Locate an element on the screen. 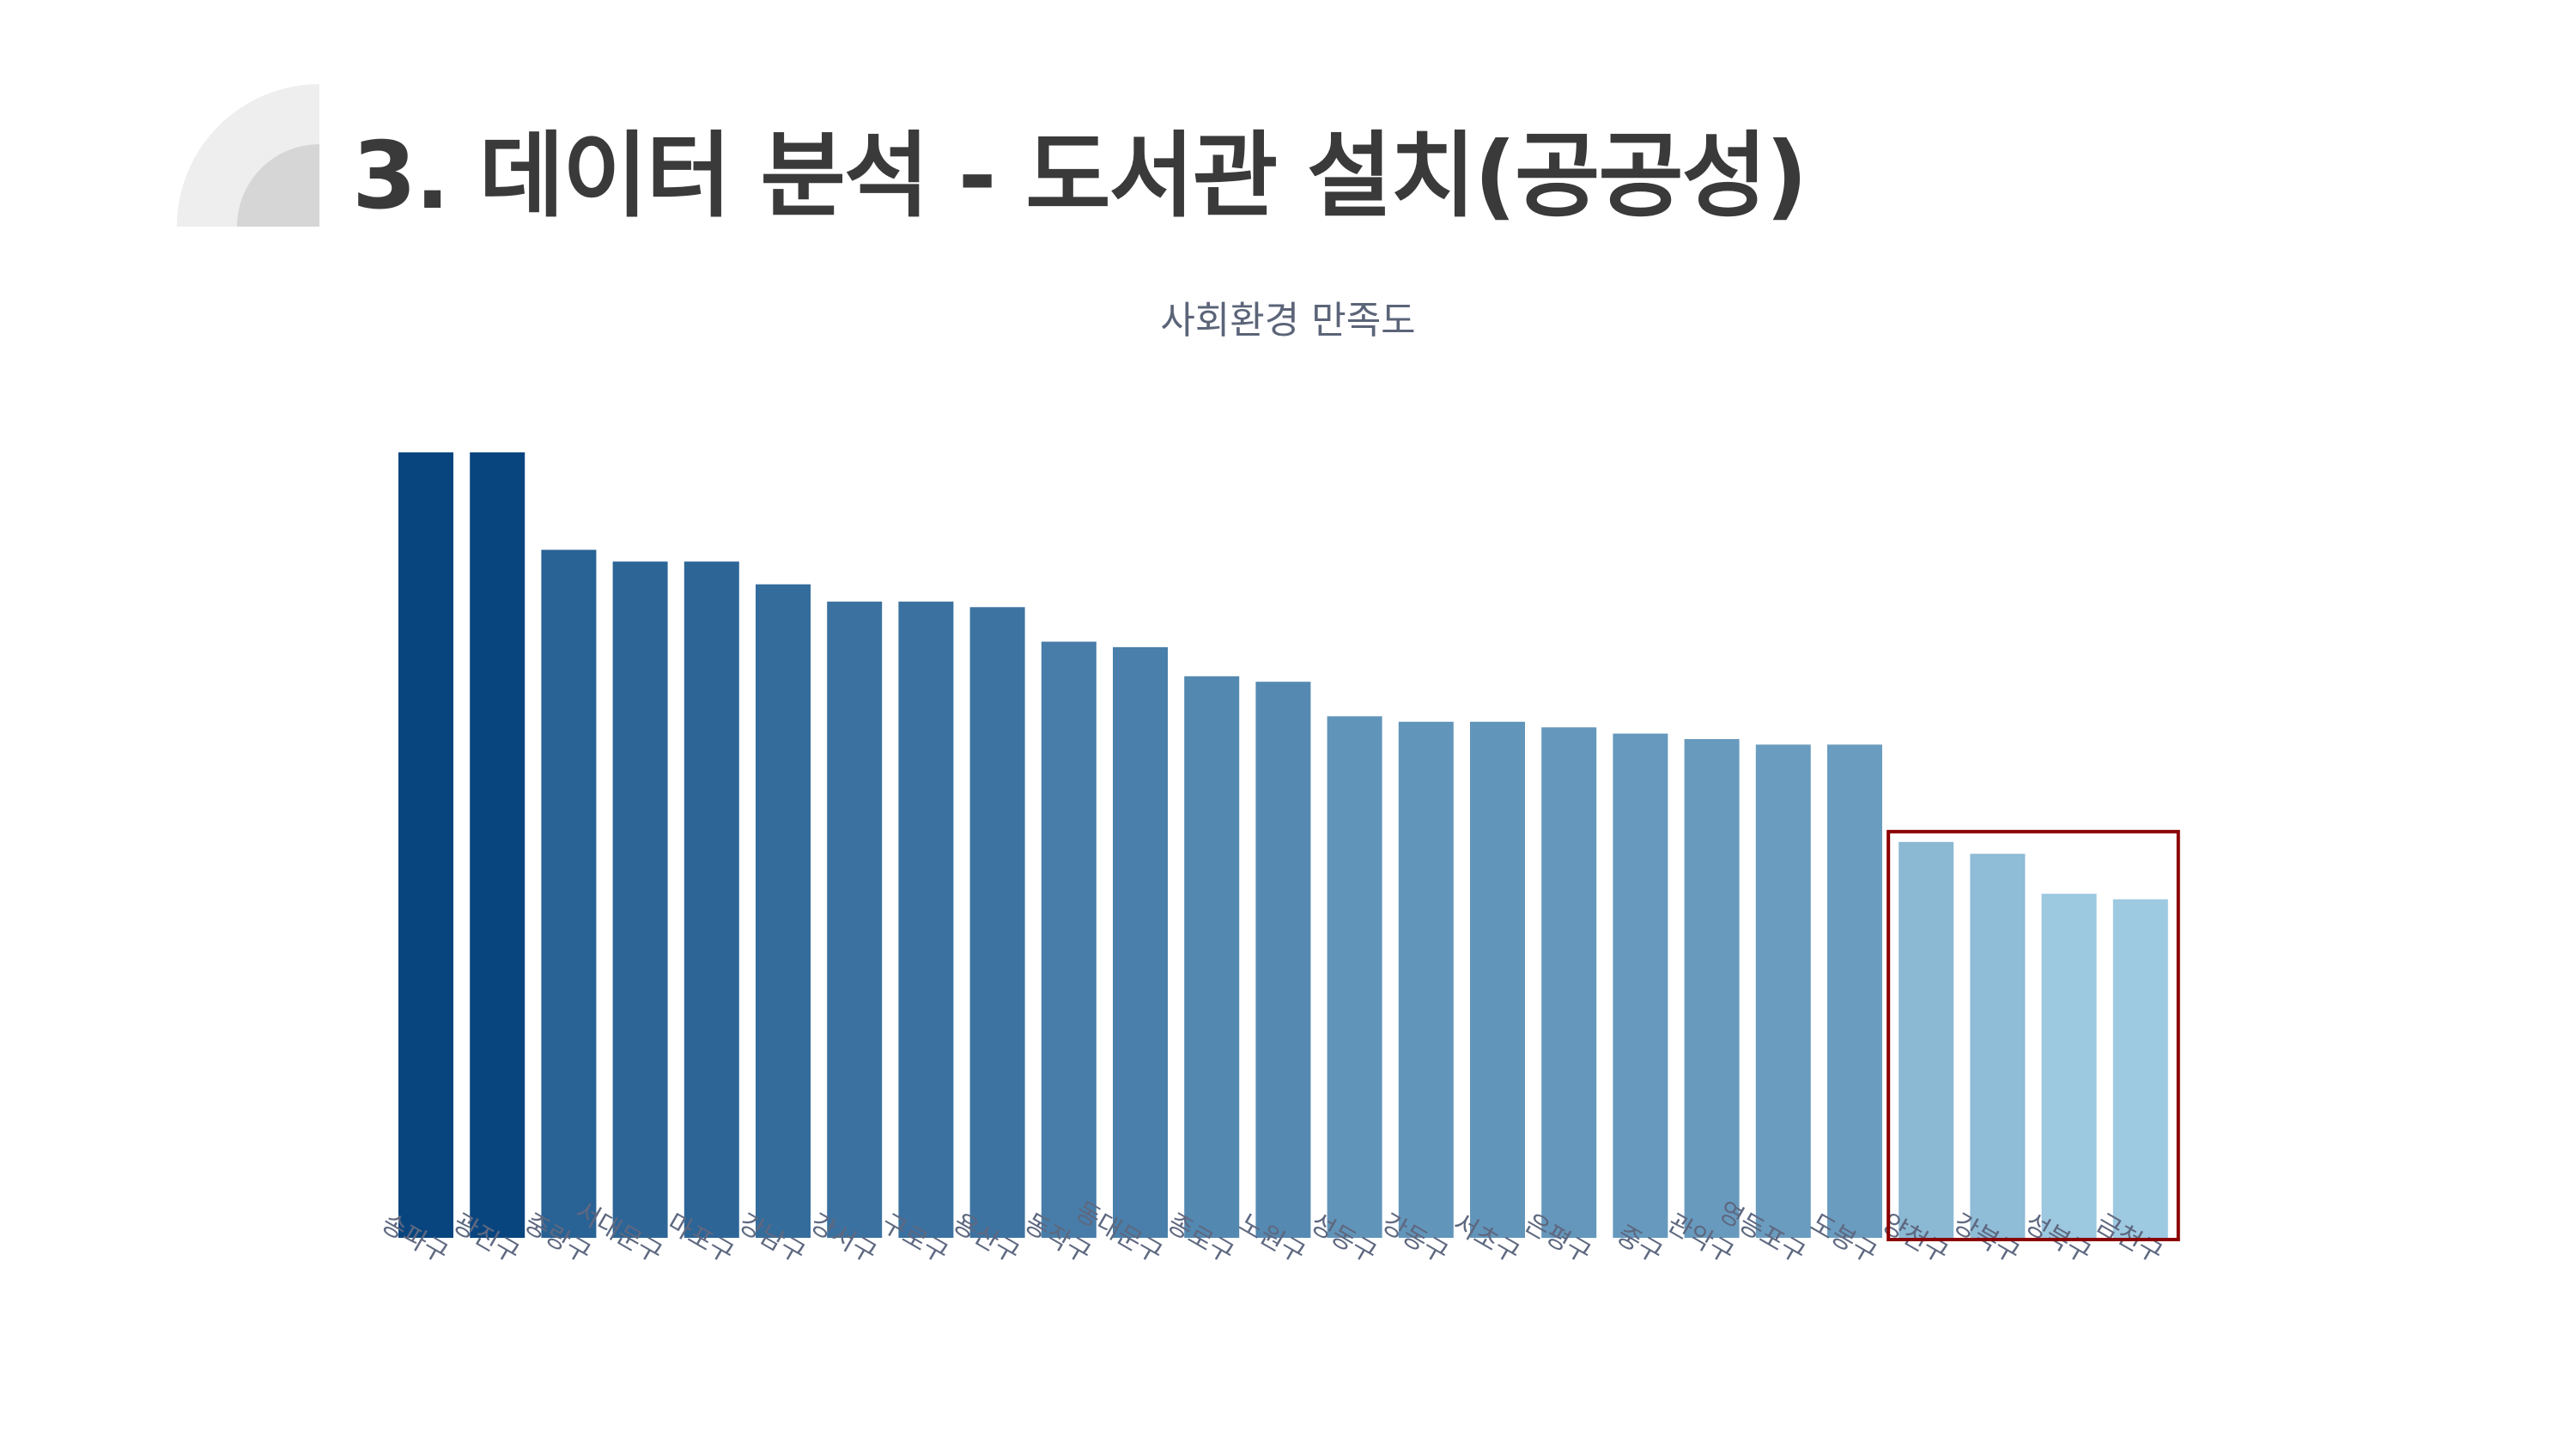  slide-title: 3. 데이터 분석 - 도서관 설치(공공성) is located at coordinates (1079, 176).